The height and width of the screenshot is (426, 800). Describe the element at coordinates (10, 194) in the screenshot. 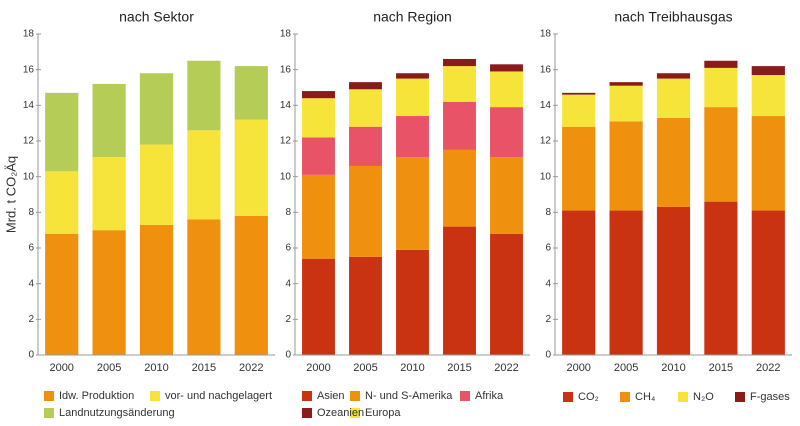

I see `y-axis-label: Mrd. t CO₂Äq` at that location.